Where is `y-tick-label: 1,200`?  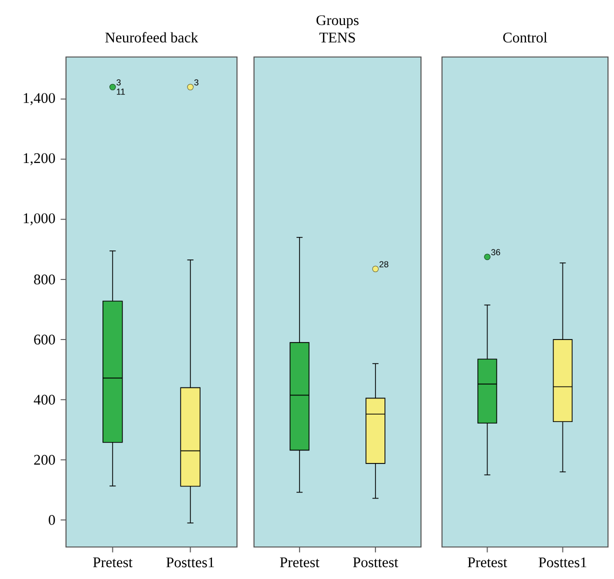
y-tick-label: 1,200 is located at coordinates (39, 159).